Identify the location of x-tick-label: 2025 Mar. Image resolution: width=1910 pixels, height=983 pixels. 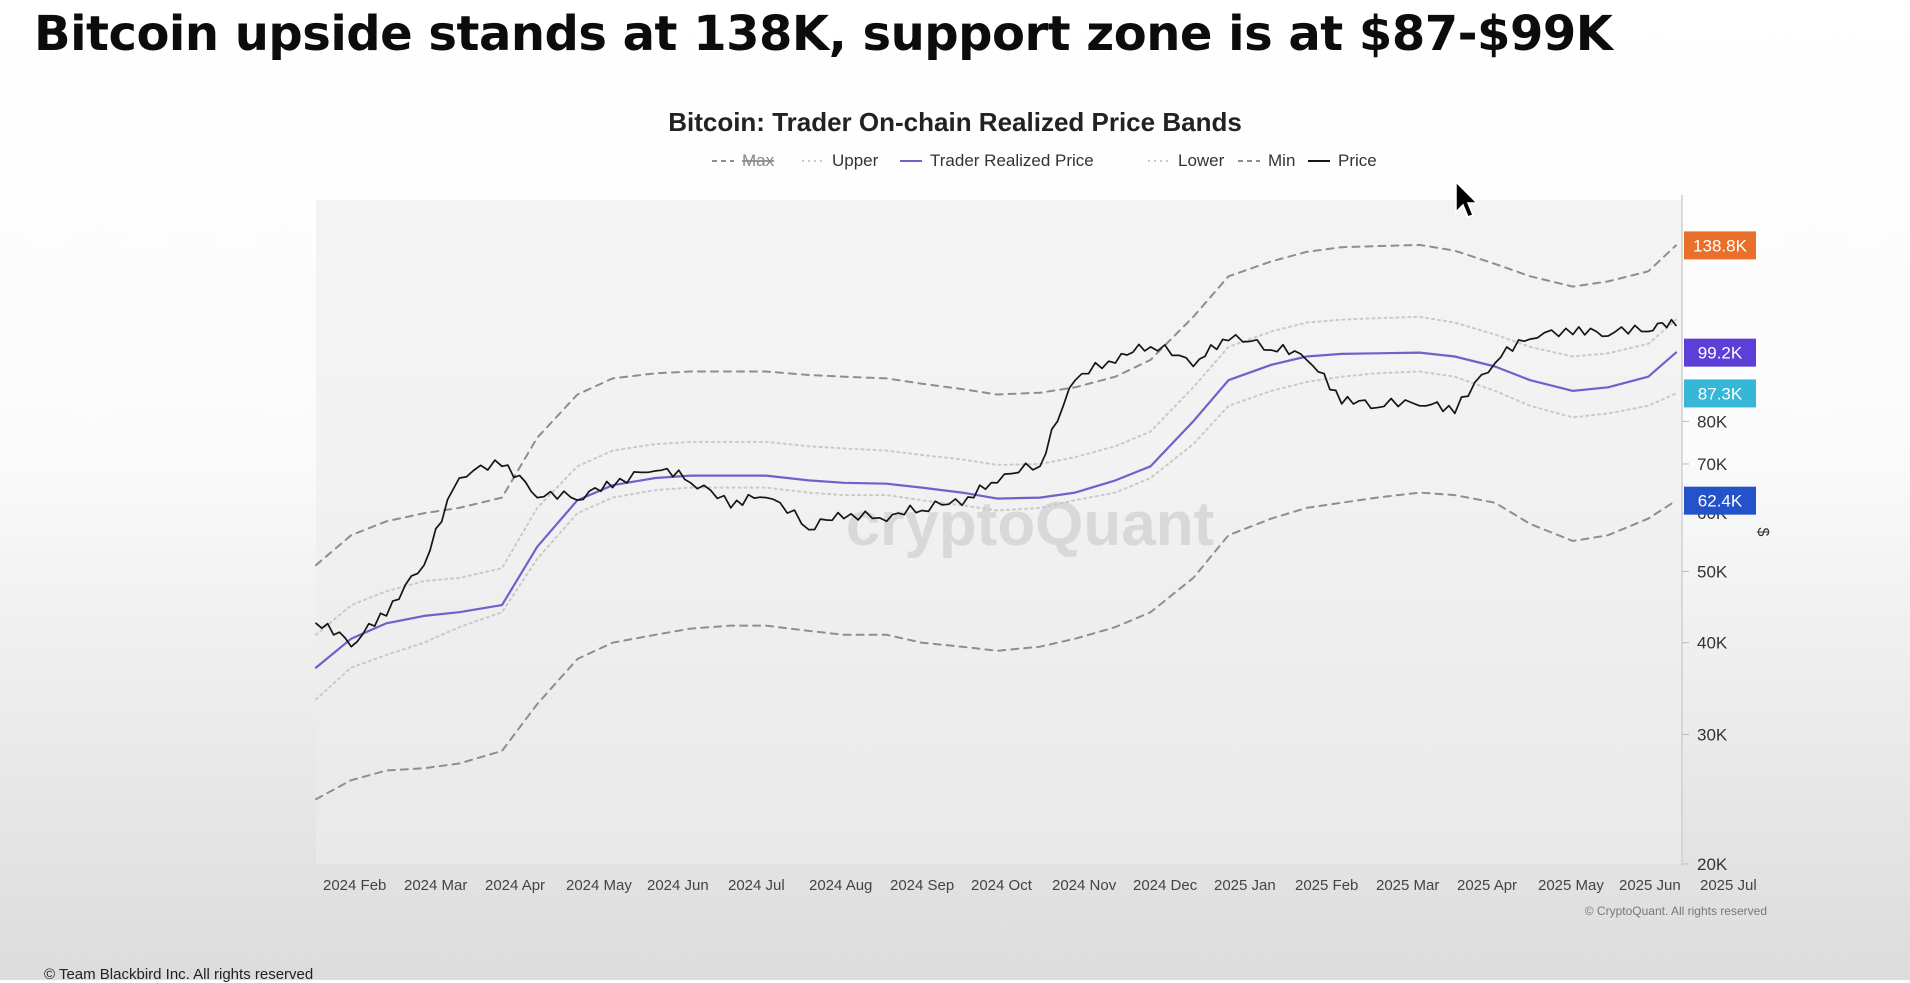
(1407, 885).